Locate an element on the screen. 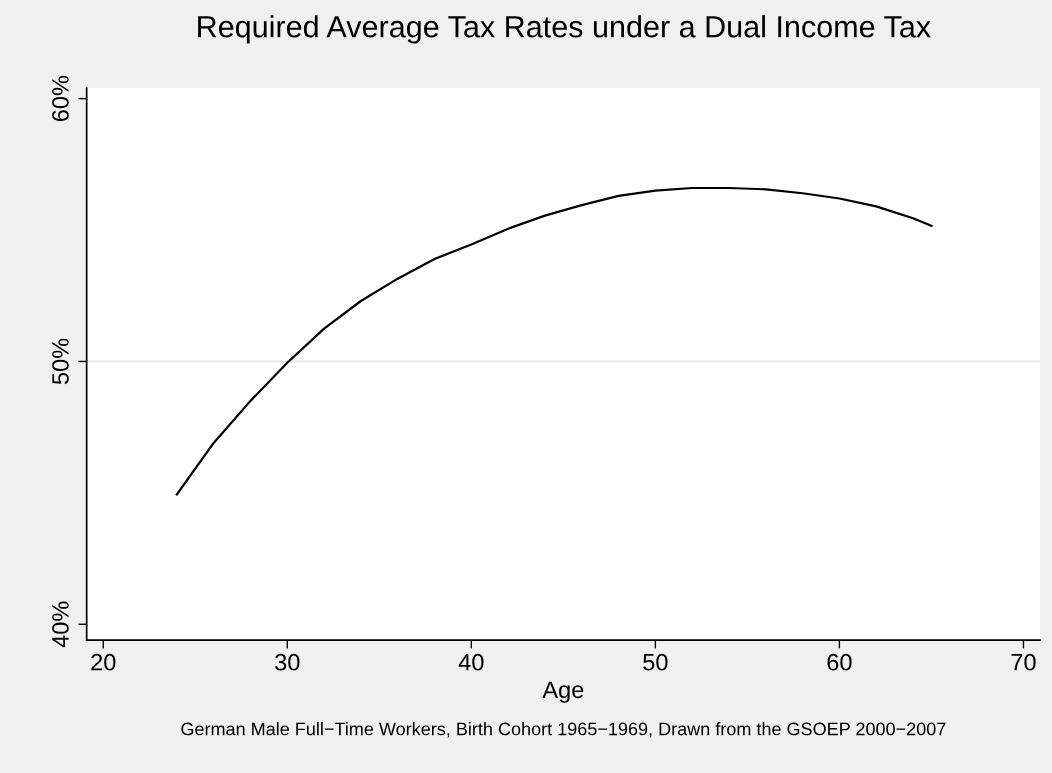 The width and height of the screenshot is (1052, 773). x-axis-title: Age is located at coordinates (563, 692).